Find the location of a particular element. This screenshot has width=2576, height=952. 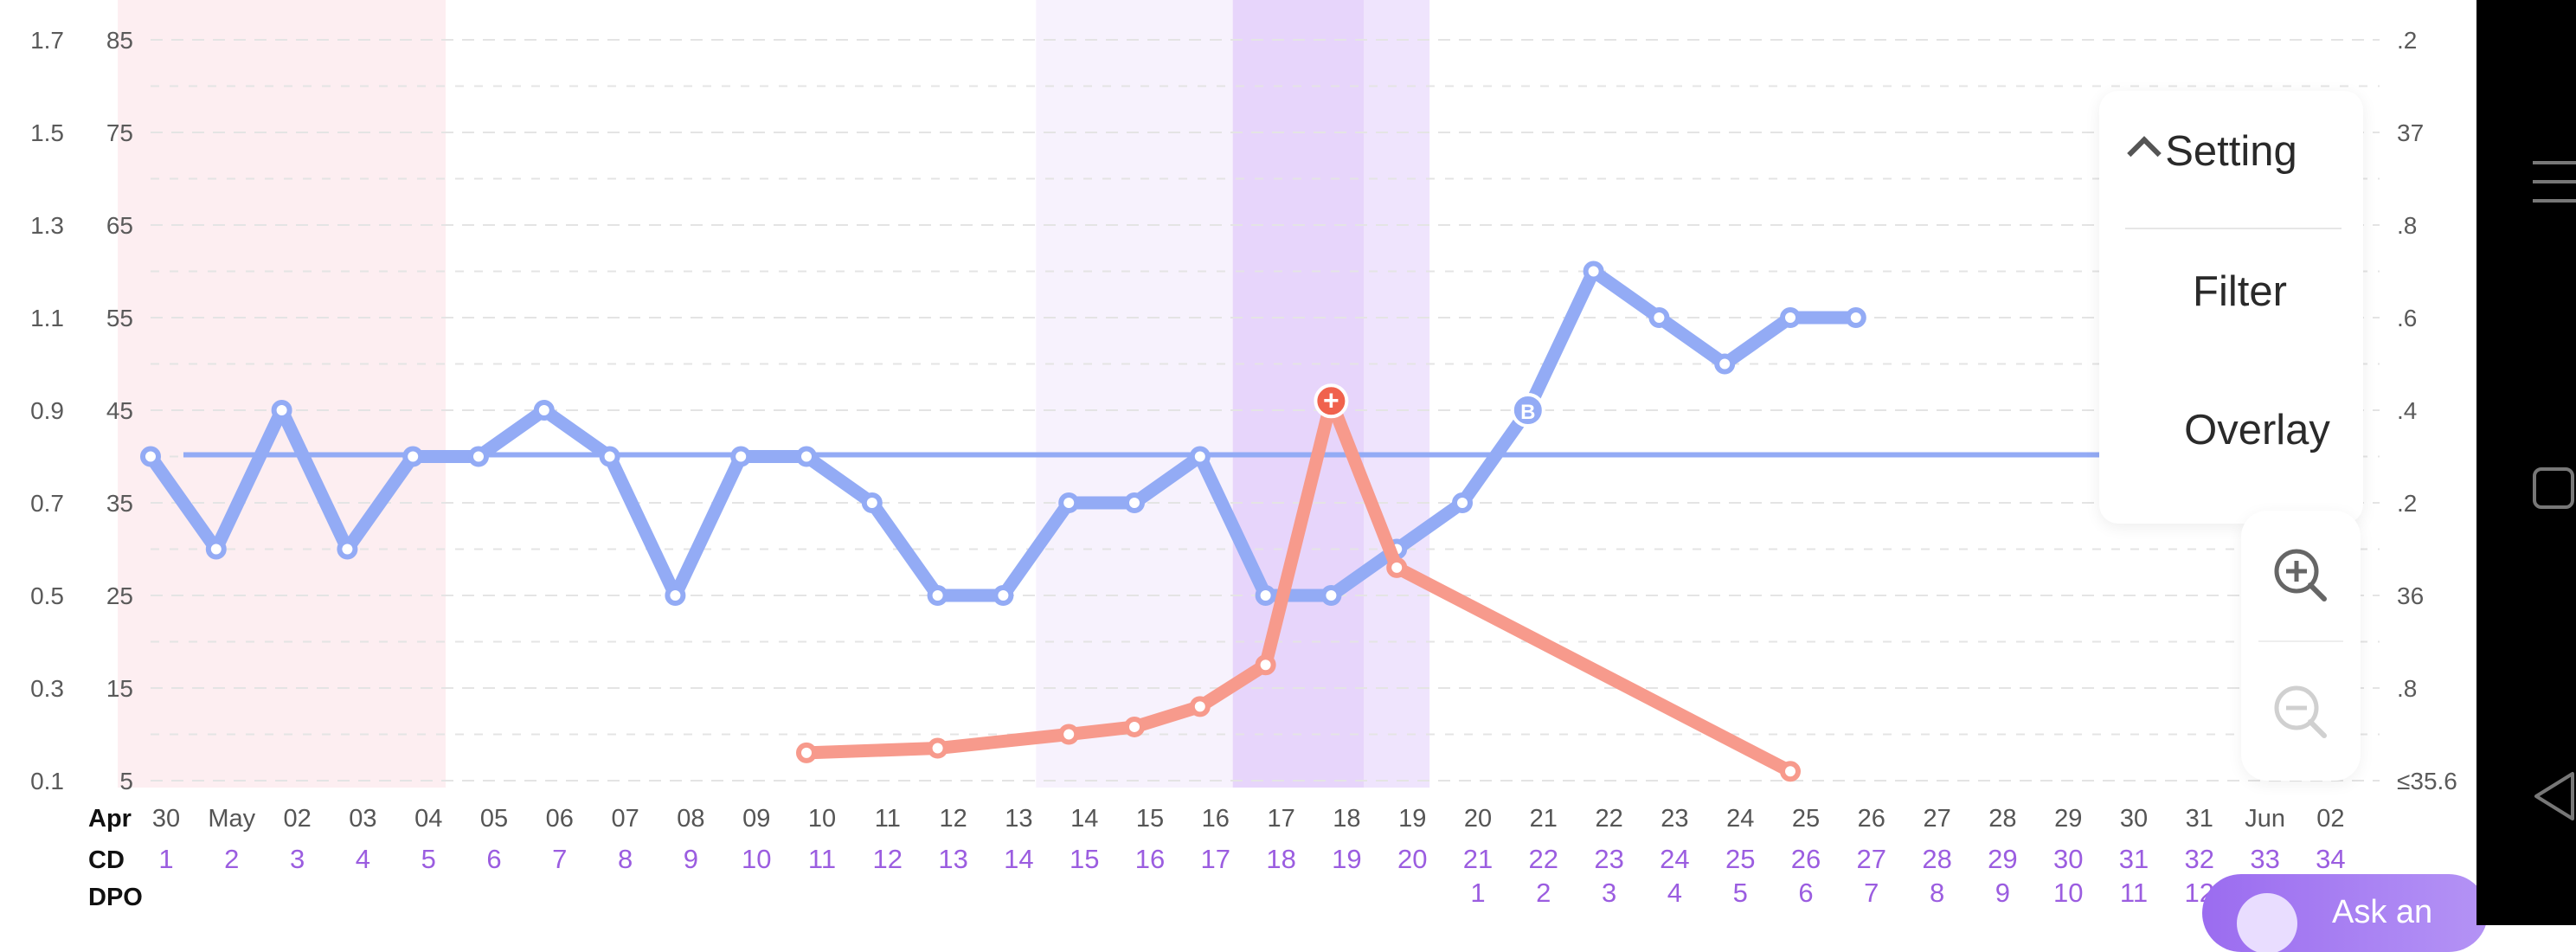

zoom-in-icon is located at coordinates (2300, 575).